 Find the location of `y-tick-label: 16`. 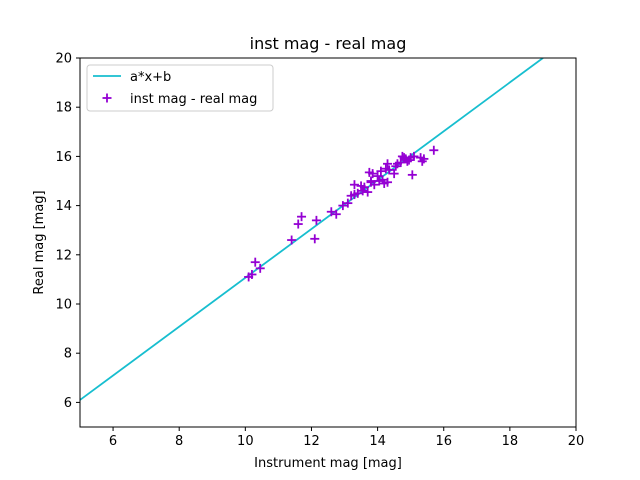

y-tick-label: 16 is located at coordinates (63, 157).